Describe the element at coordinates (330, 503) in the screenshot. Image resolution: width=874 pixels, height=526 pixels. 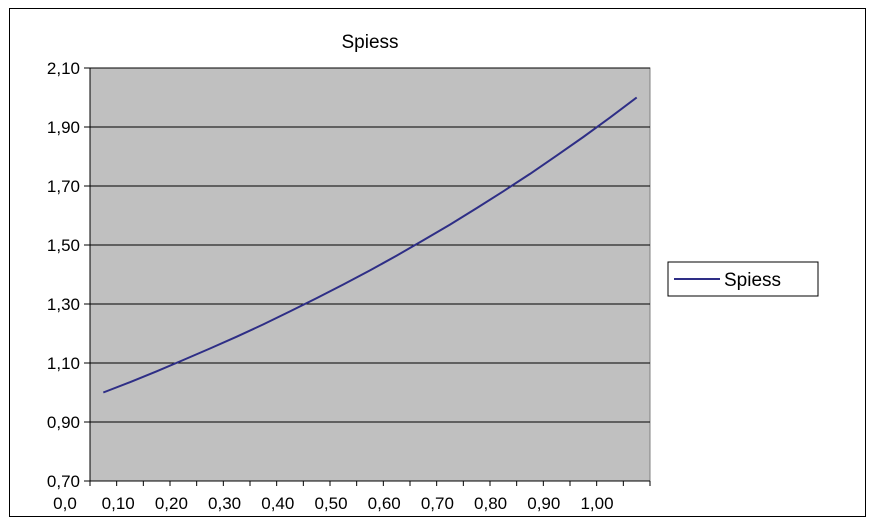
I see `x-tick-label: 0,50` at that location.